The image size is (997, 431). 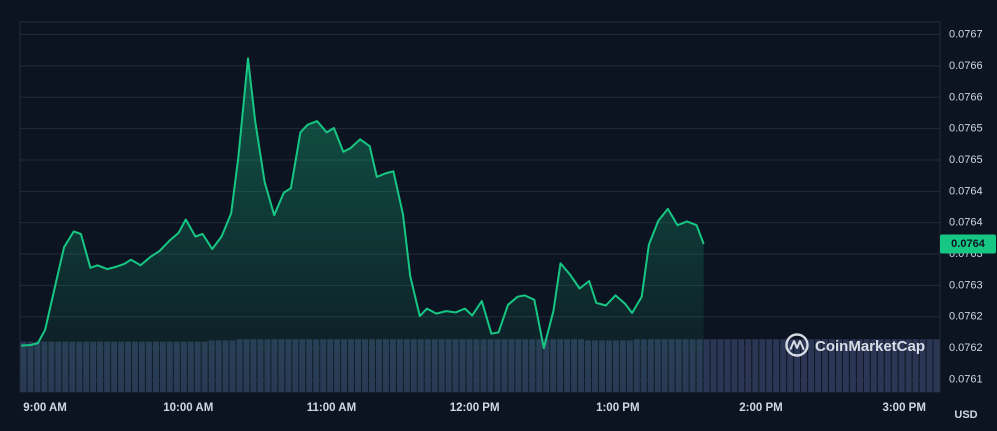 I want to click on currency-label: USD, so click(x=965, y=415).